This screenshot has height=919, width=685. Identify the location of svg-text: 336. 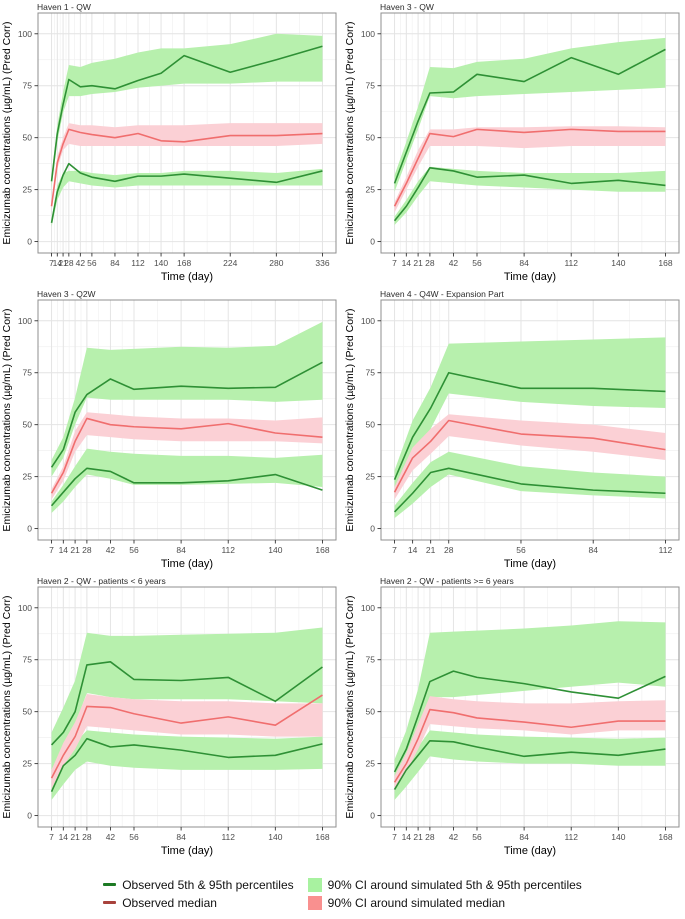
(322, 263).